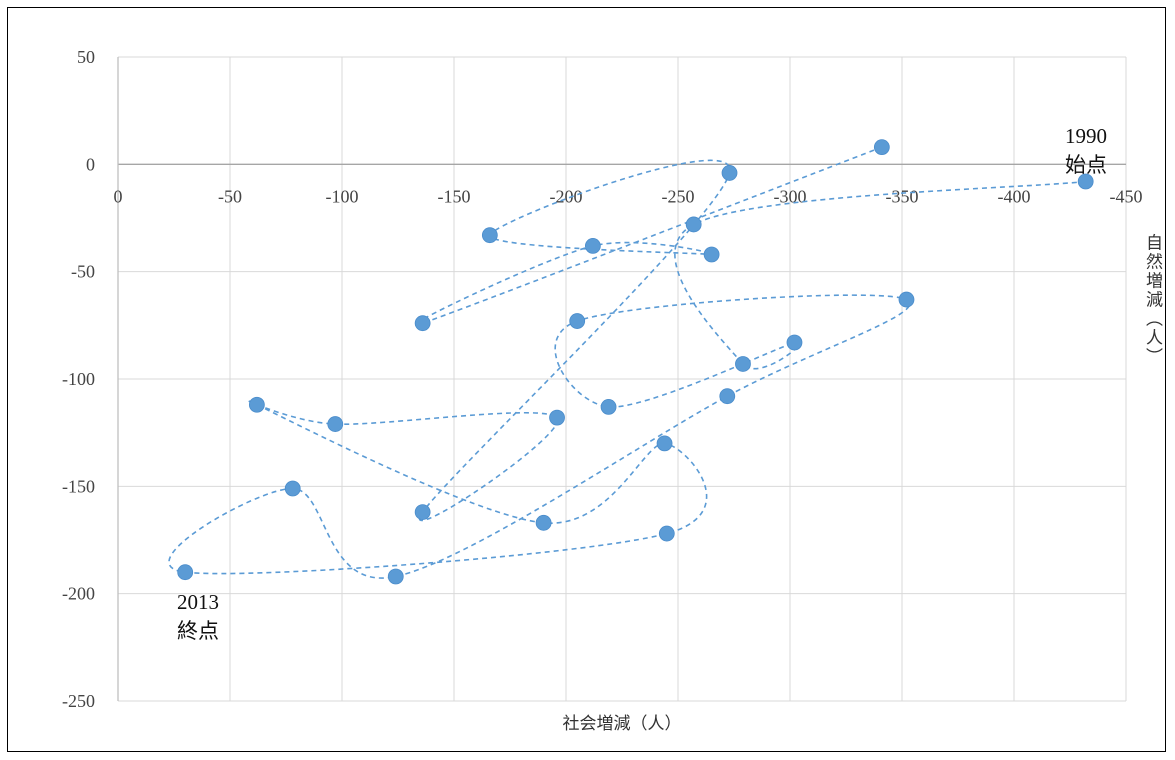 The image size is (1175, 760). I want to click on y-tick-label: 50, so click(86, 57).